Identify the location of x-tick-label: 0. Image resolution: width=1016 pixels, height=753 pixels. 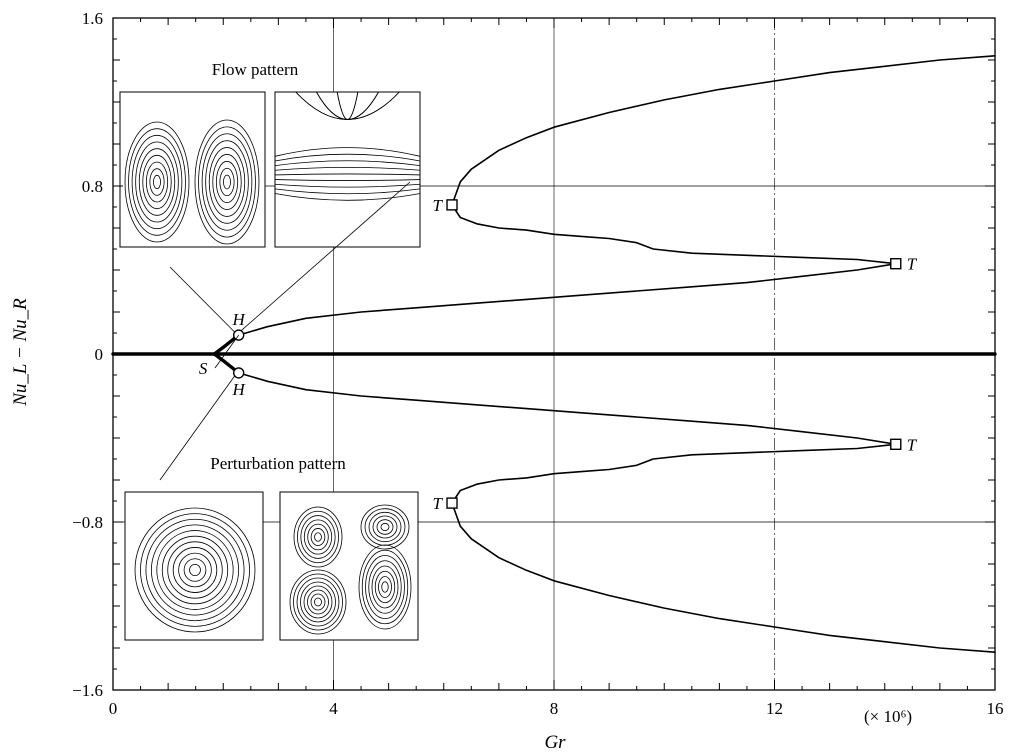
(113, 708).